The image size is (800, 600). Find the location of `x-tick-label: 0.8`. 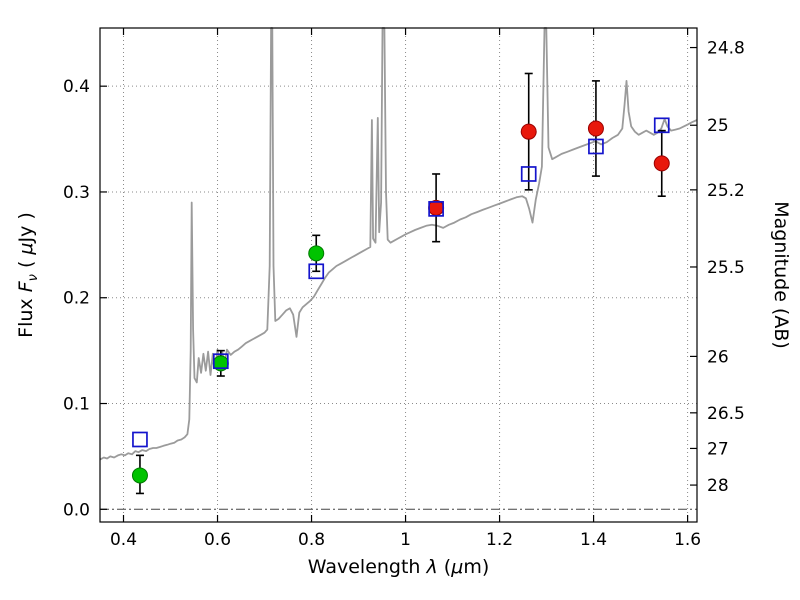

x-tick-label: 0.8 is located at coordinates (311, 540).